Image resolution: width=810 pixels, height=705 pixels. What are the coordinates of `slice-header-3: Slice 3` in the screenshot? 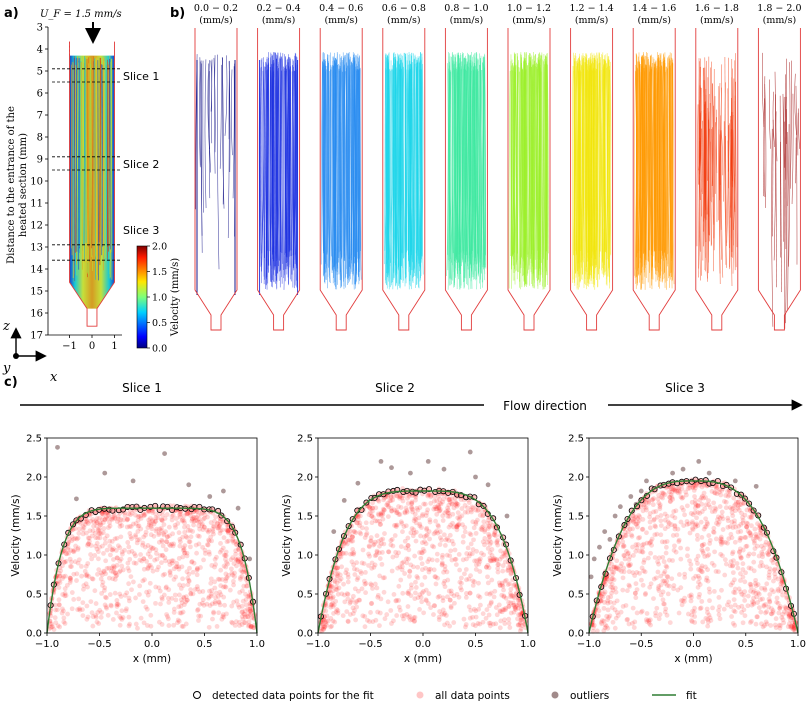 It's located at (685, 388).